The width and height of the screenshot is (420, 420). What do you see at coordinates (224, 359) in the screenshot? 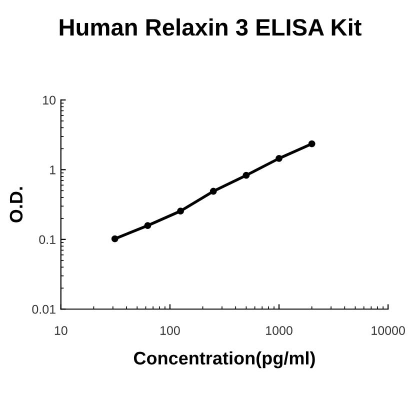
I see `x-axis-title: Concentration(pg/ml)` at bounding box center [224, 359].